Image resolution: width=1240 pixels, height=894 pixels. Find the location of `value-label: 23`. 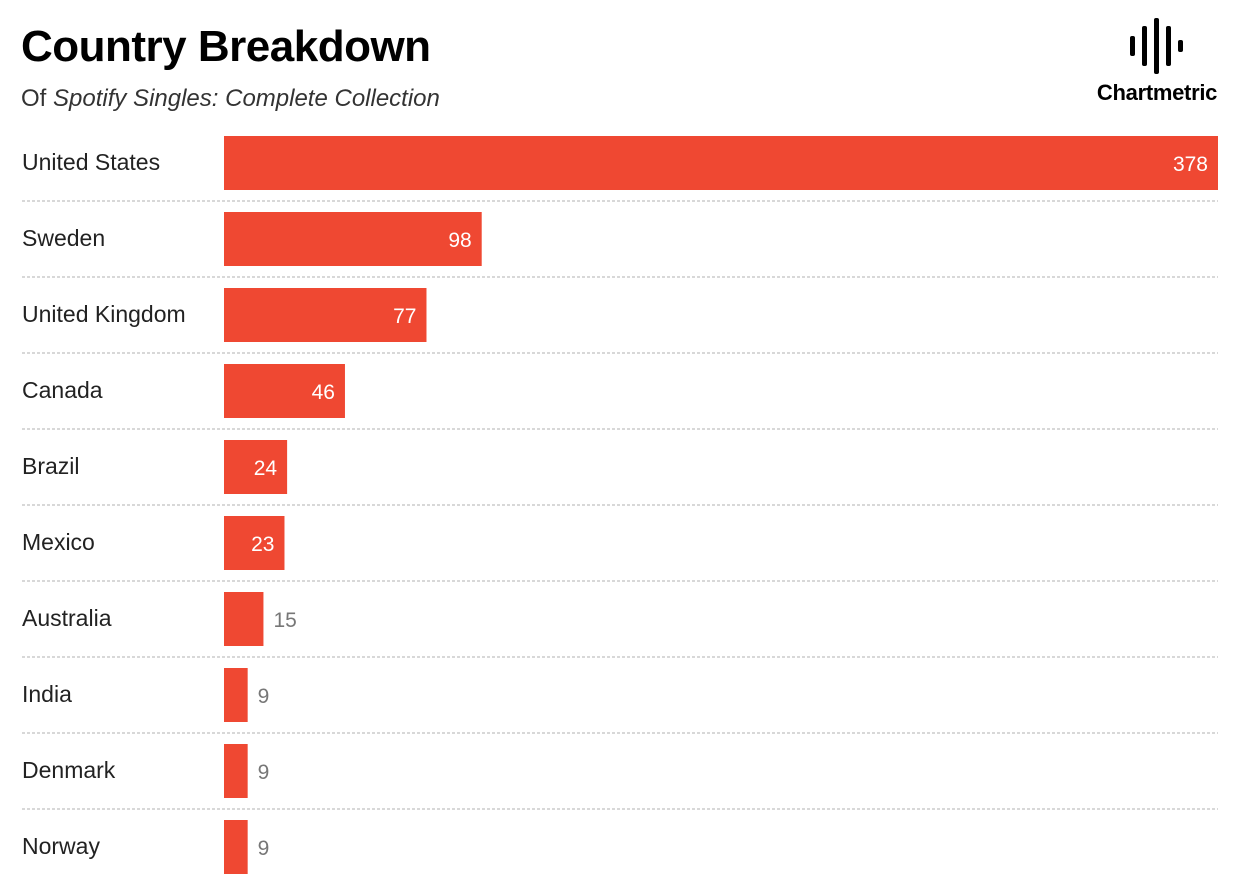

value-label: 23 is located at coordinates (262, 544).